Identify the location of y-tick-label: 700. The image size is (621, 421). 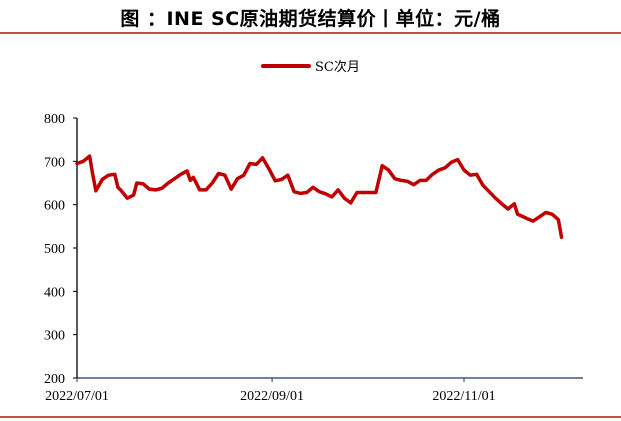
(54, 162).